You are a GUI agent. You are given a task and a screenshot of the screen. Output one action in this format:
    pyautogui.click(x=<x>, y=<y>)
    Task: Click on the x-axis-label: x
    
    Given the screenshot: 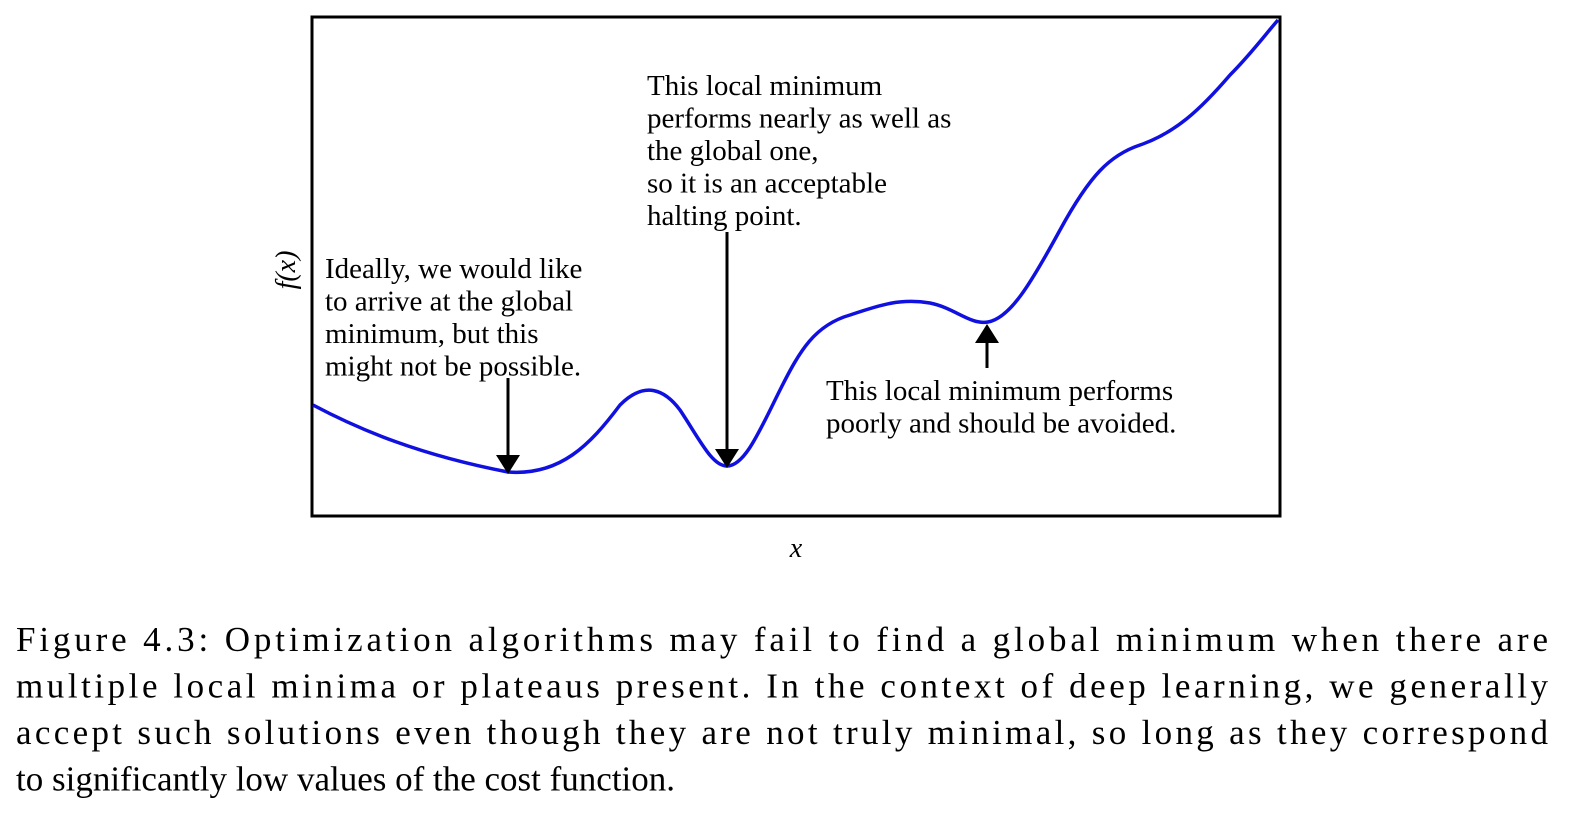 What is the action you would take?
    pyautogui.click(x=796, y=548)
    